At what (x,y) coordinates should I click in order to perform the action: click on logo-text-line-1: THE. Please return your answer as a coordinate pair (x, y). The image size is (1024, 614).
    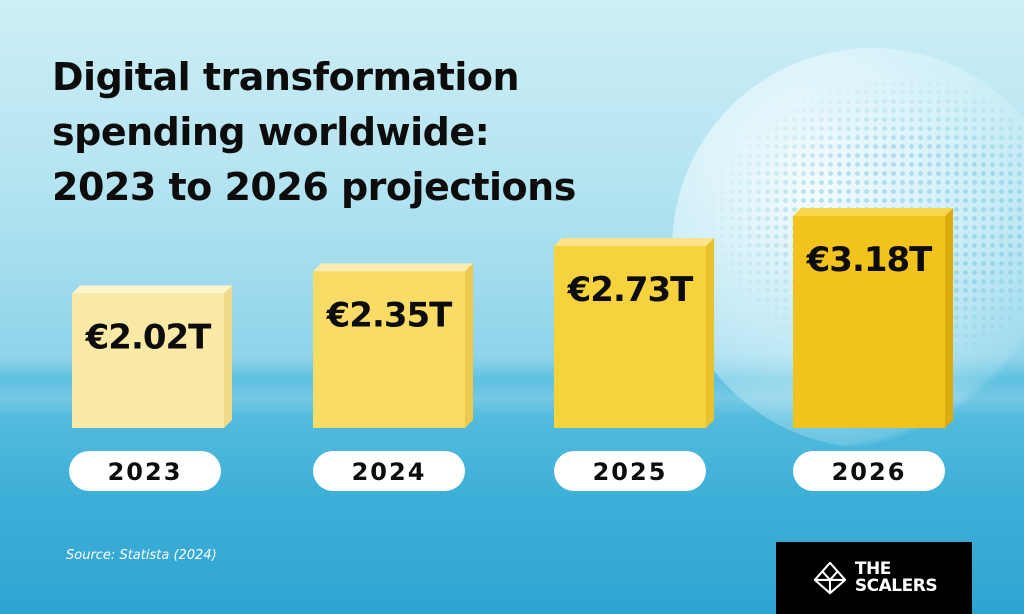
    Looking at the image, I should click on (872, 569).